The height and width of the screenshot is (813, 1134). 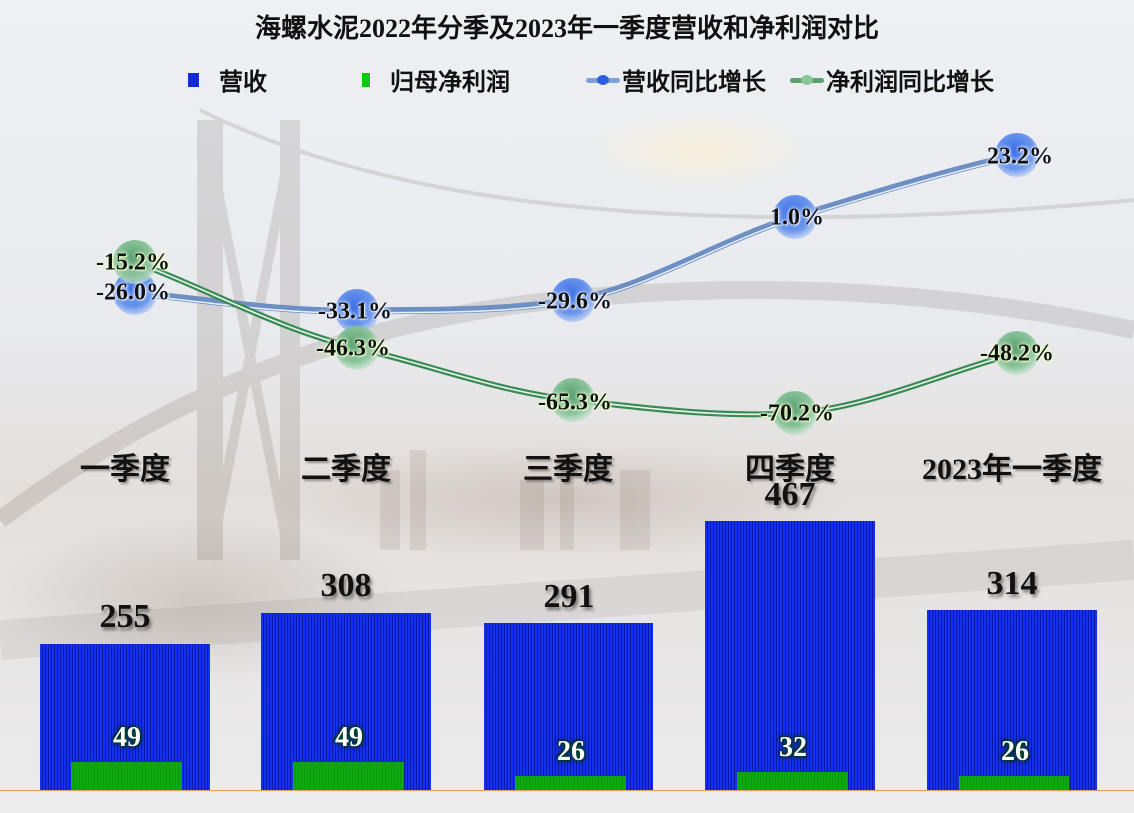 I want to click on revenue-growth-label: -29.6%, so click(x=575, y=301).